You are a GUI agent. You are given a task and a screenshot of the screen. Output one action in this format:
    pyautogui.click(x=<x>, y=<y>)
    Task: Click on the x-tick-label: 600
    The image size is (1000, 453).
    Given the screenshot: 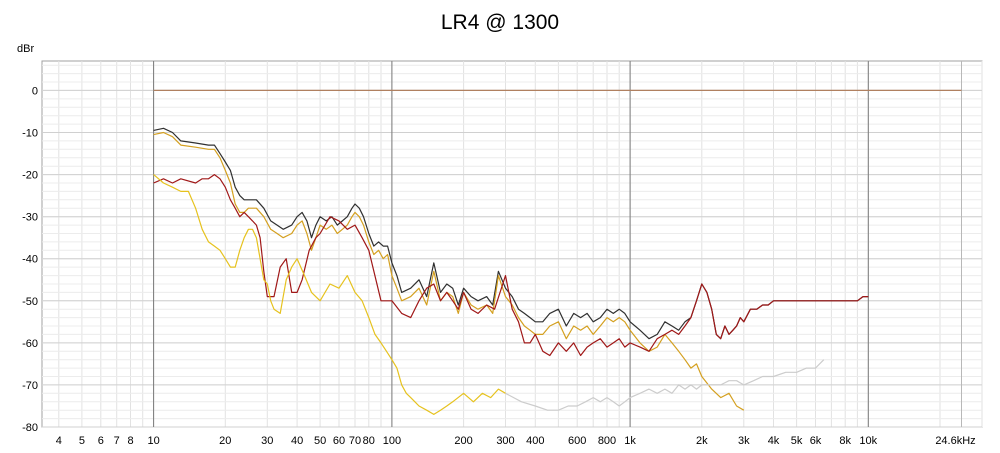 What is the action you would take?
    pyautogui.click(x=577, y=441)
    